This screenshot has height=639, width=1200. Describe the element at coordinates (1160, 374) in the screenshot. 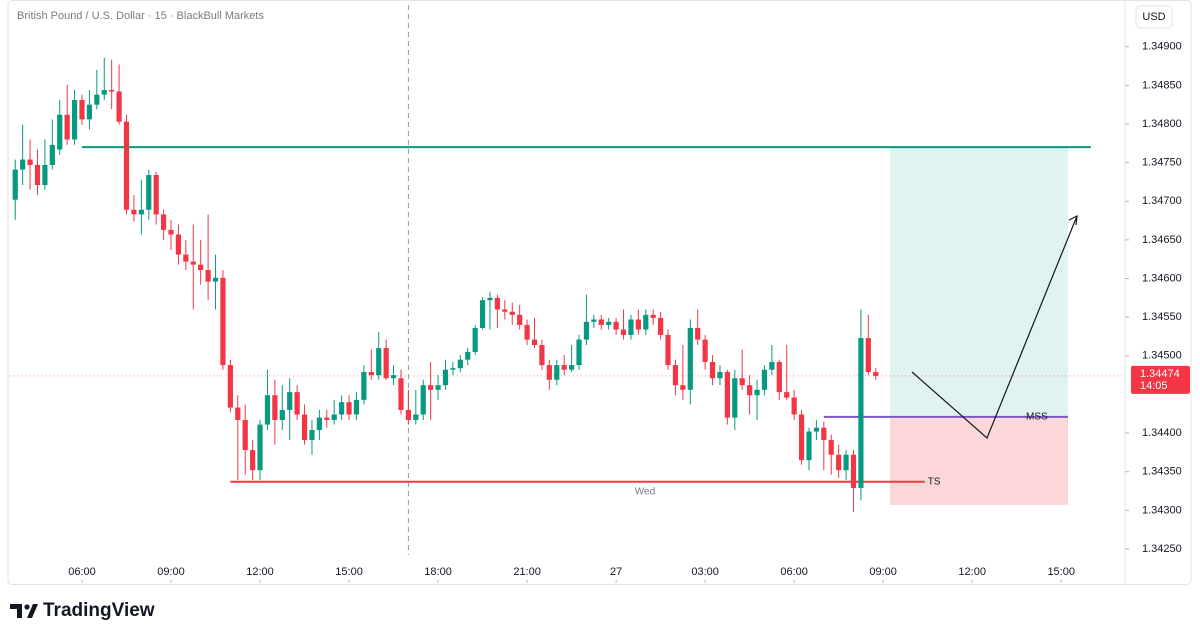

I see `last-price-label: 1.34474` at that location.